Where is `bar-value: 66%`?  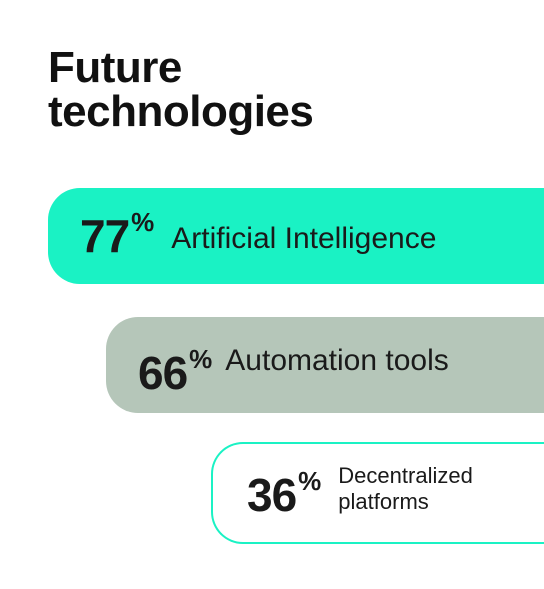
bar-value: 66% is located at coordinates (175, 372).